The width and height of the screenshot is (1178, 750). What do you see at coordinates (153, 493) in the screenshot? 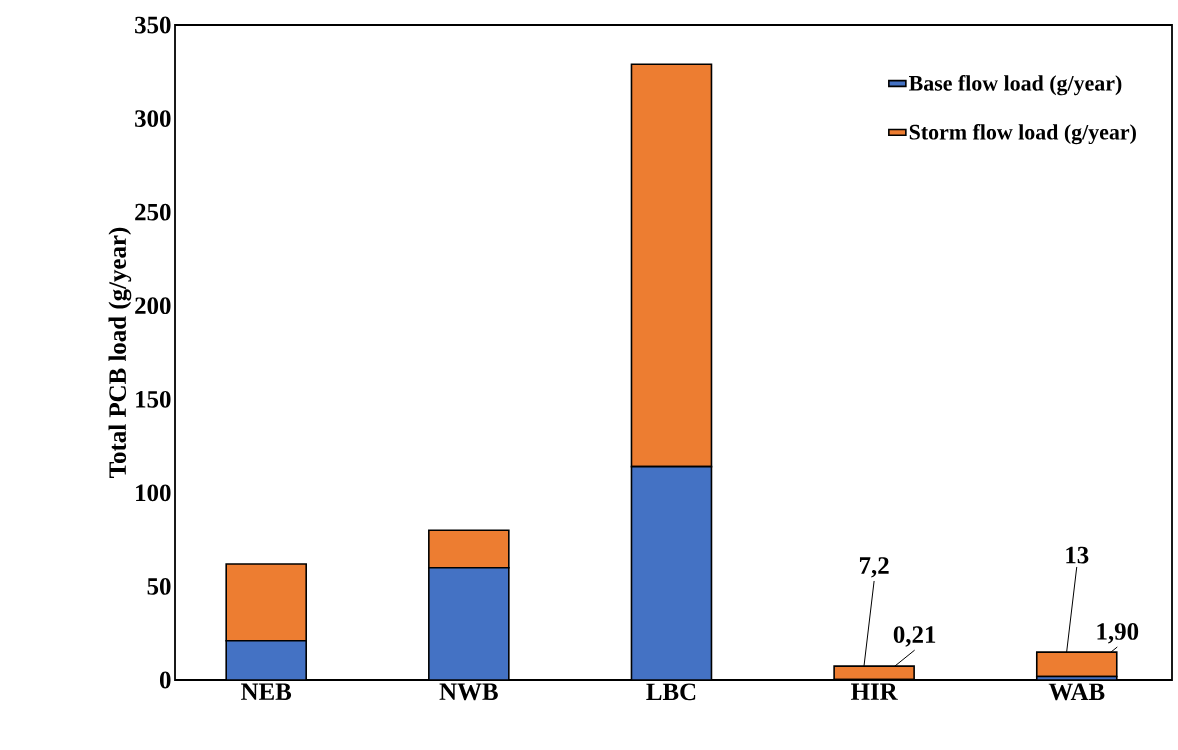
I see `y-tick-label: 100` at bounding box center [153, 493].